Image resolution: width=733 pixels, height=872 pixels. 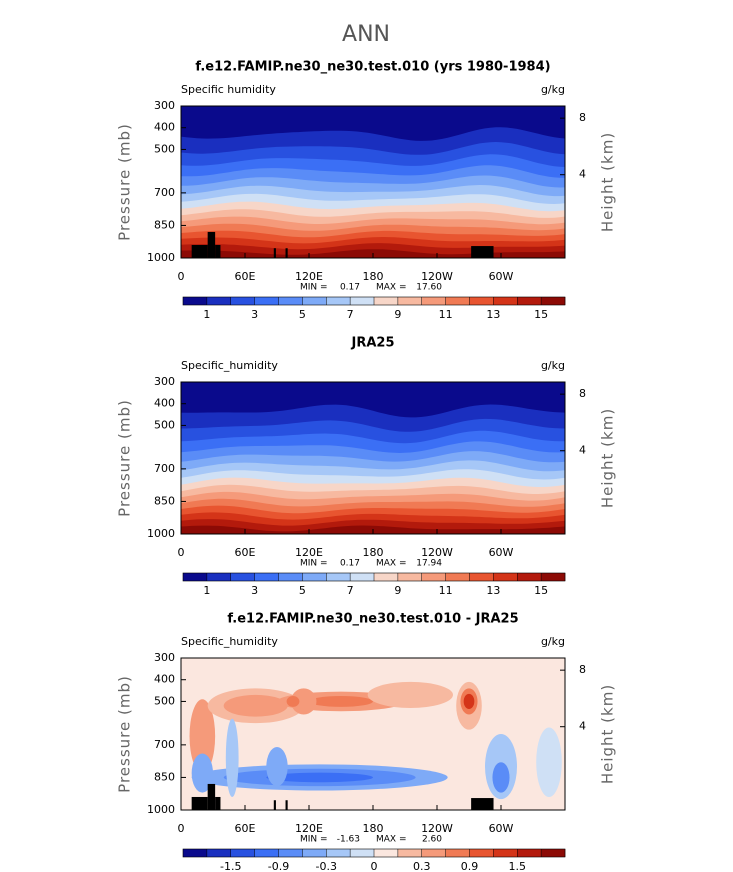 What do you see at coordinates (437, 828) in the screenshot?
I see `x-tick-label: 120W` at bounding box center [437, 828].